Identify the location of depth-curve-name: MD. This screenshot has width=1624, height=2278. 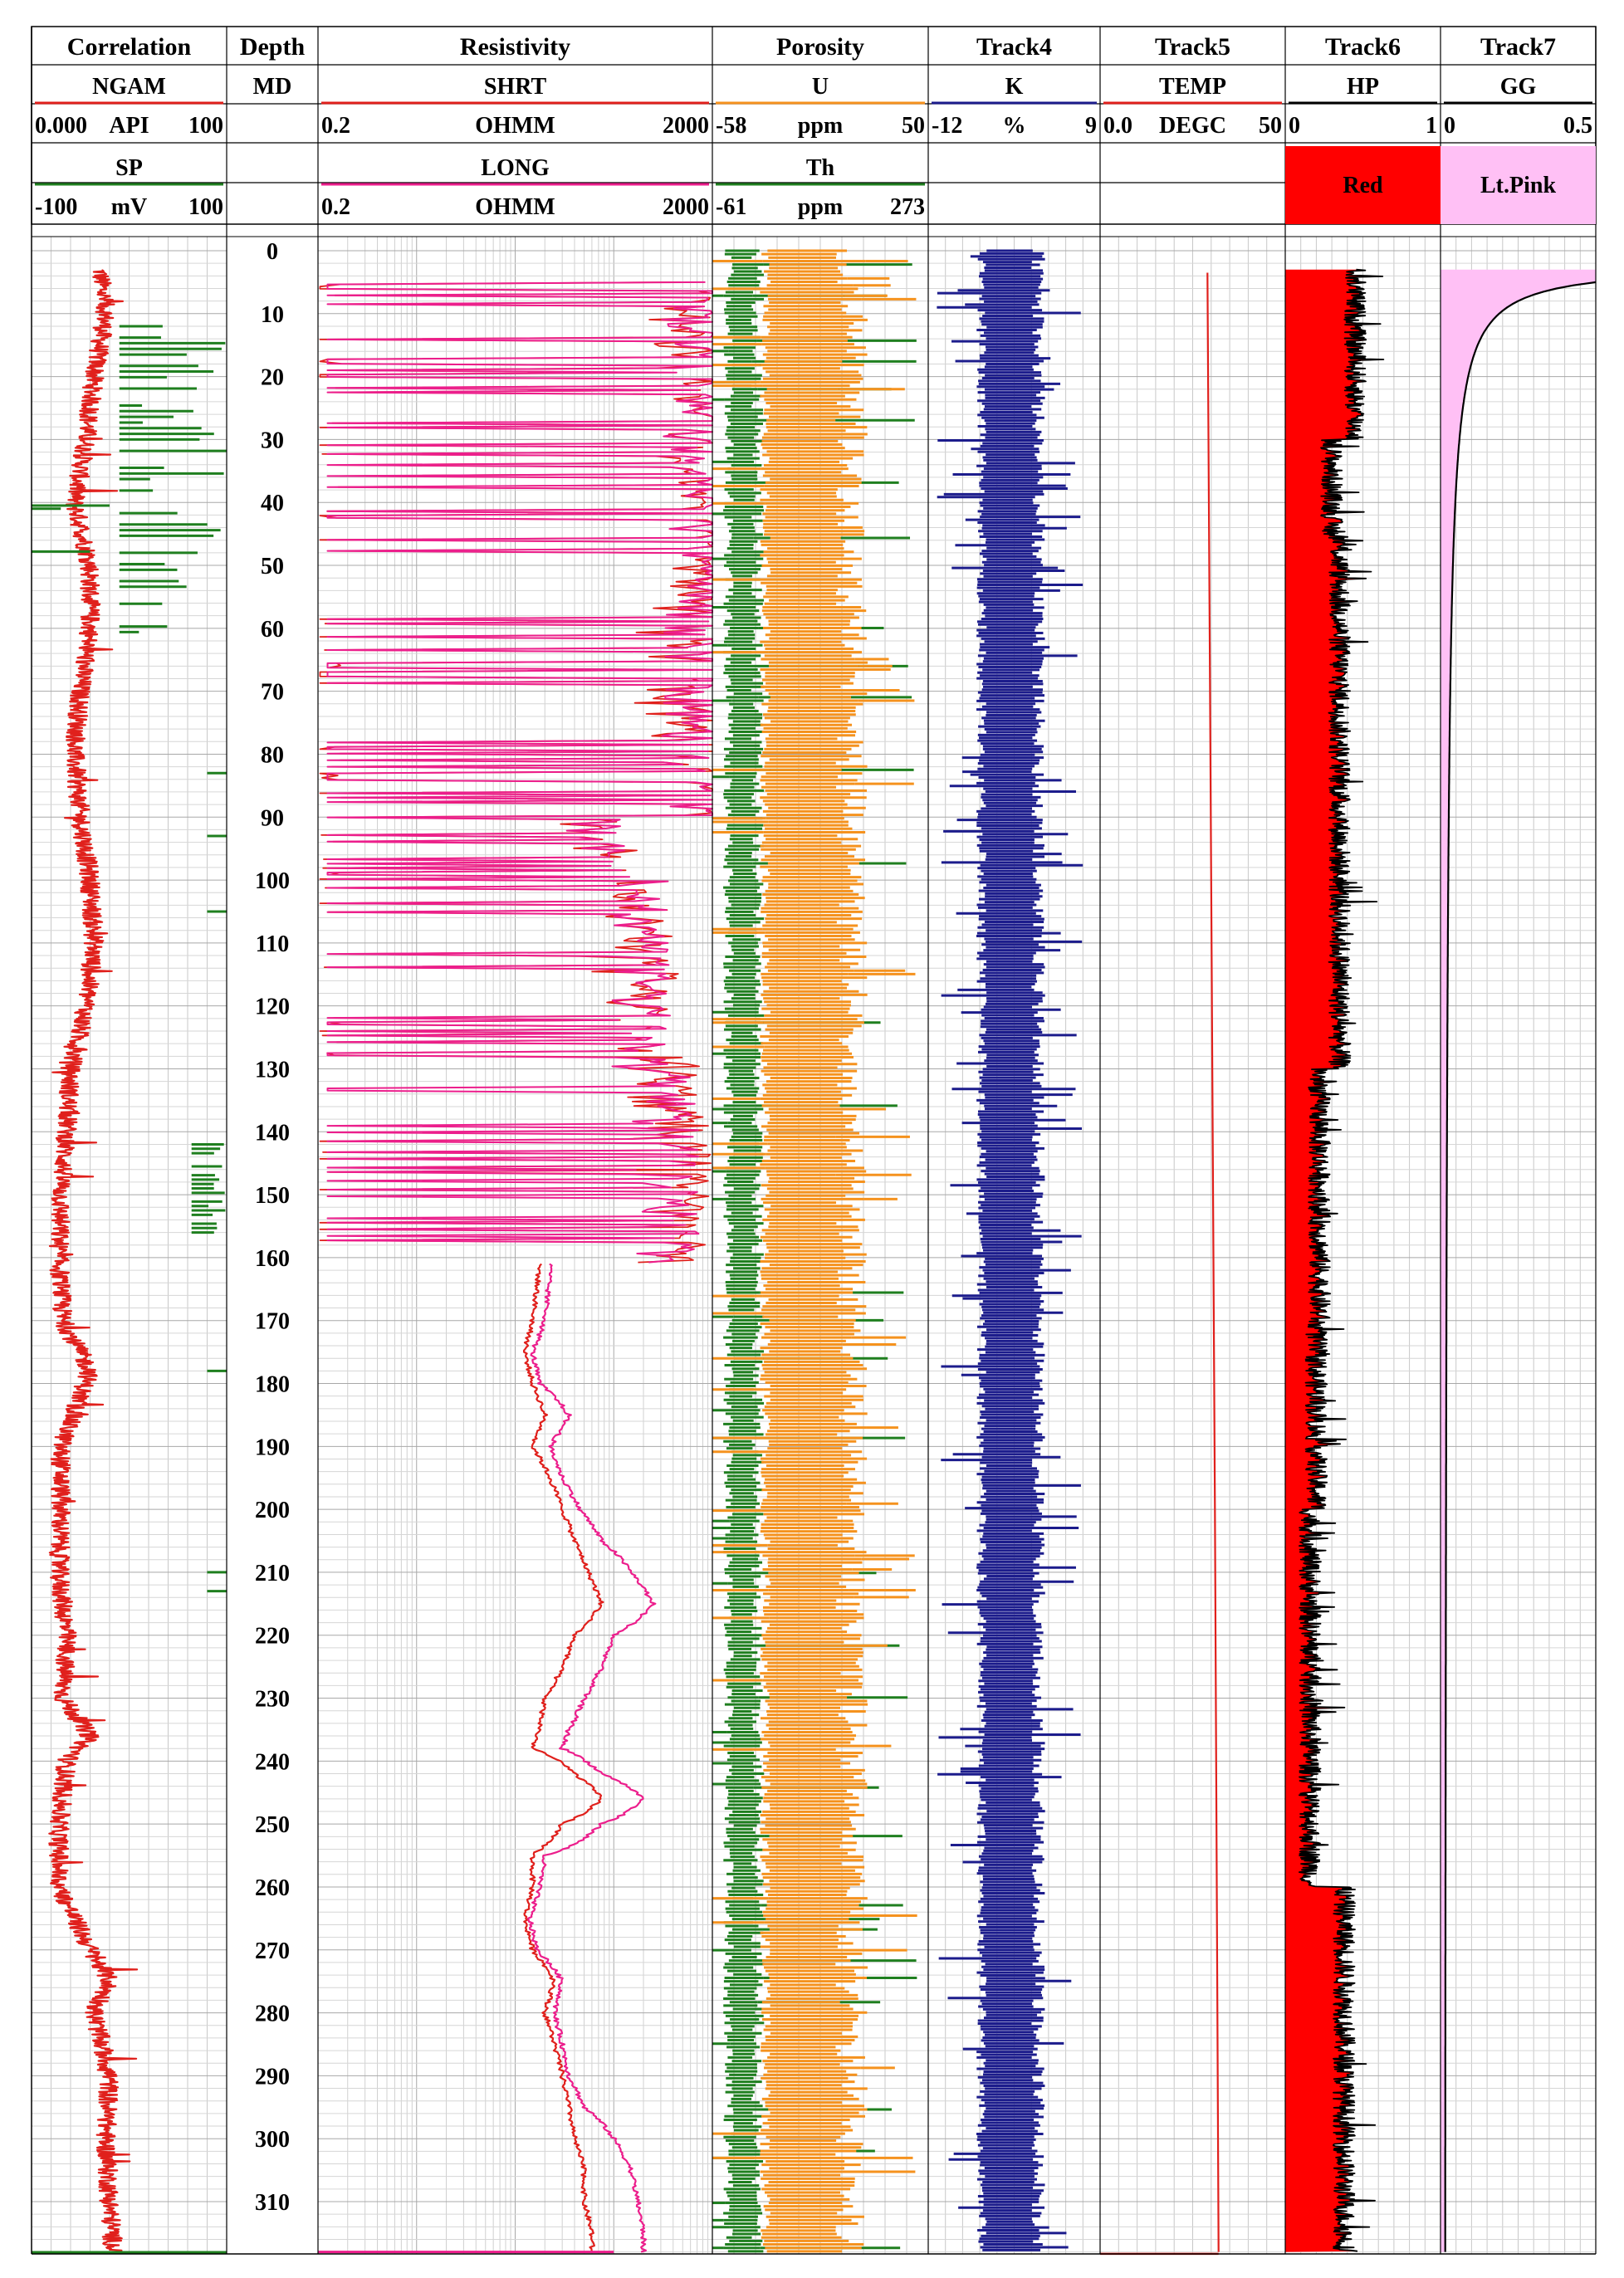
(272, 87).